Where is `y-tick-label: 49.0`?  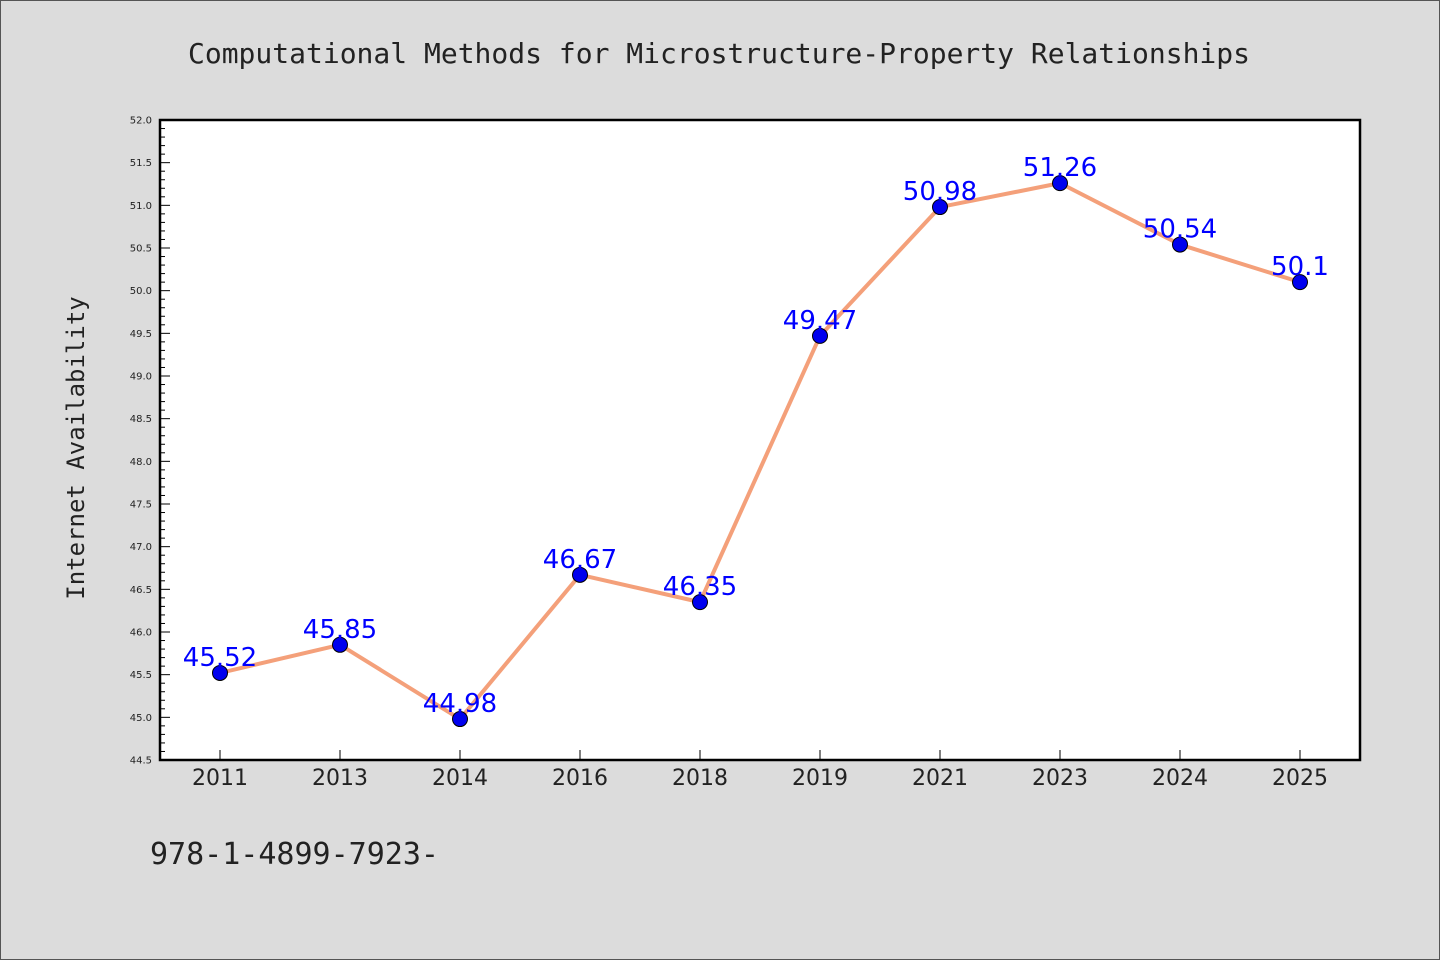
y-tick-label: 49.0 is located at coordinates (141, 377).